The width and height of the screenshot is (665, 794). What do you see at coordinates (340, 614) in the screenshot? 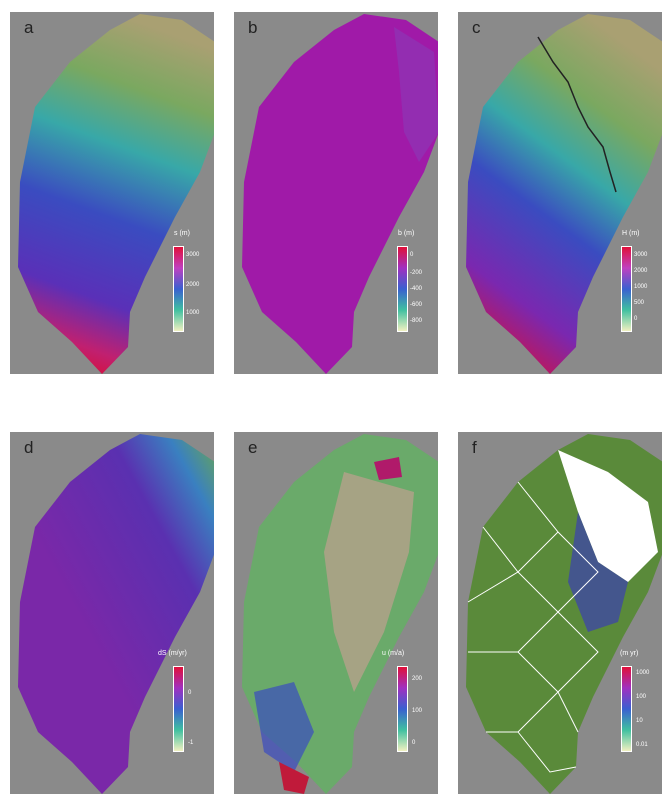
I see `map-velocity` at bounding box center [340, 614].